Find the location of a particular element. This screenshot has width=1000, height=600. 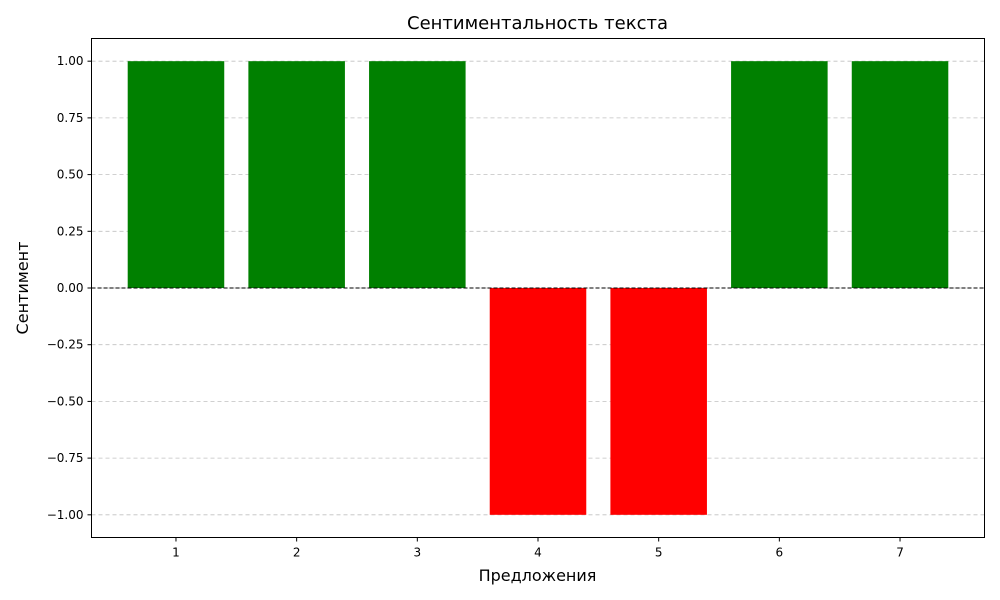

y-tick-label: 0.75 is located at coordinates (70, 118).